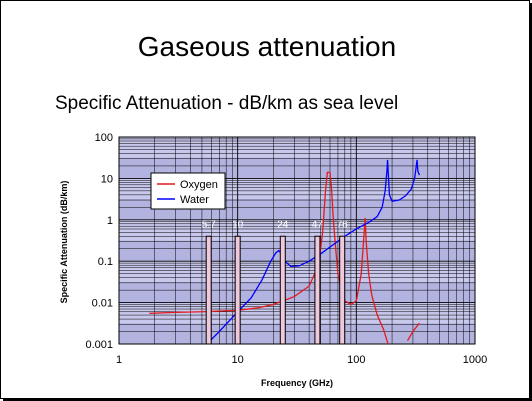  Describe the element at coordinates (64, 242) in the screenshot. I see `y-axis-label: Specific Attenuation (dB/km)` at that location.